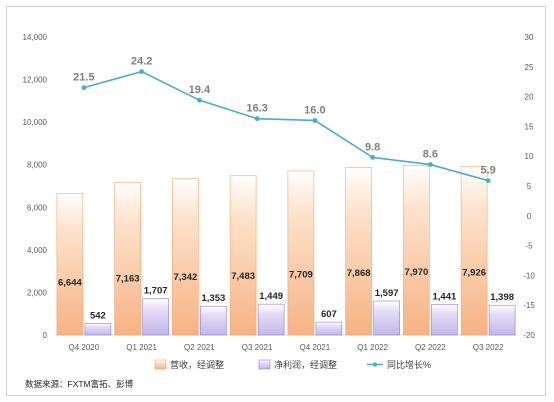 The image size is (554, 402). Describe the element at coordinates (387, 293) in the screenshot. I see `profit-value-label: 1,597` at that location.